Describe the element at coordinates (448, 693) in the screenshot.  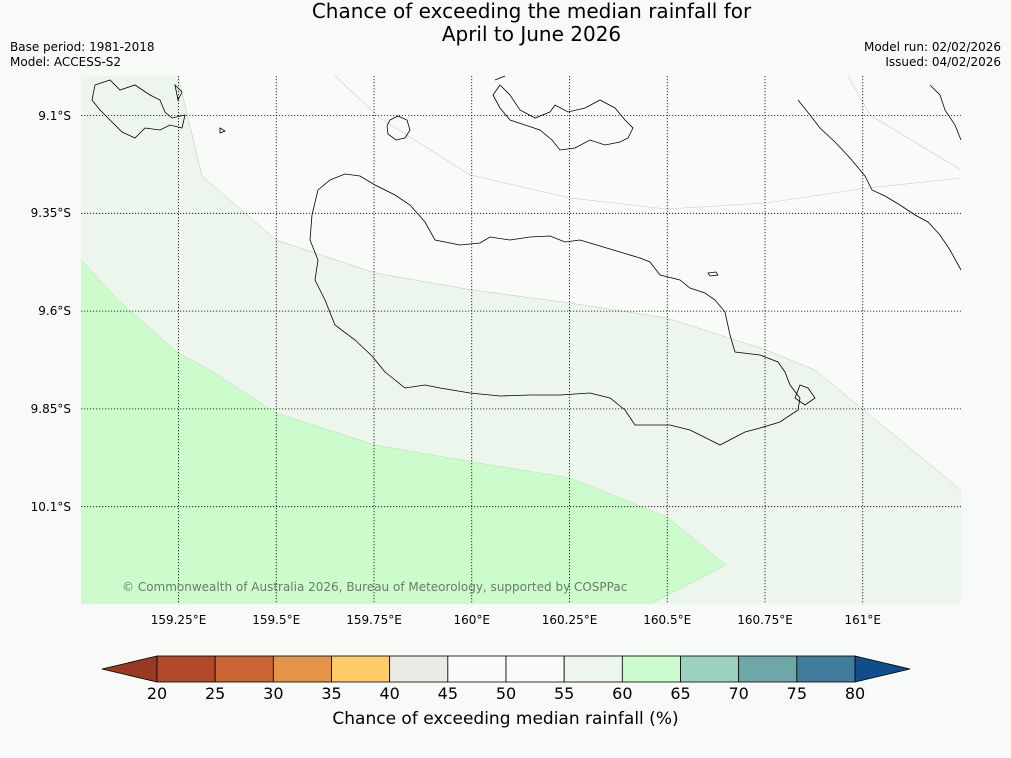
I see `colorbar-tick-label: 45` at that location.